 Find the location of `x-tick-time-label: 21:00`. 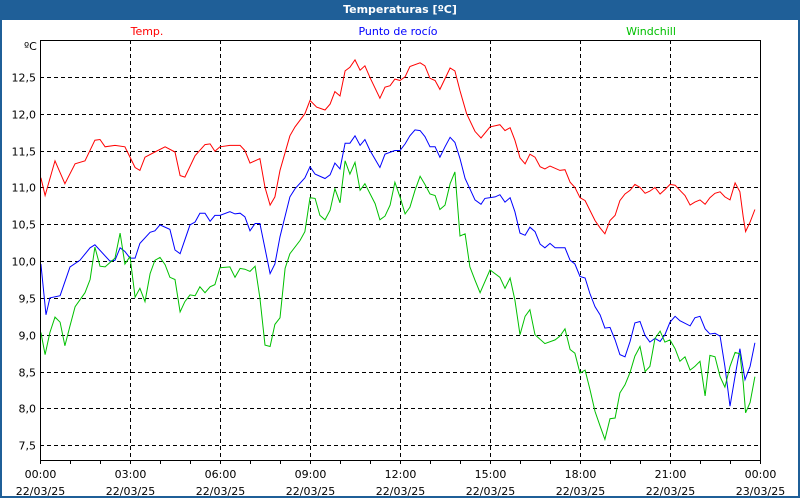

x-tick-time-label: 21:00 is located at coordinates (671, 474).